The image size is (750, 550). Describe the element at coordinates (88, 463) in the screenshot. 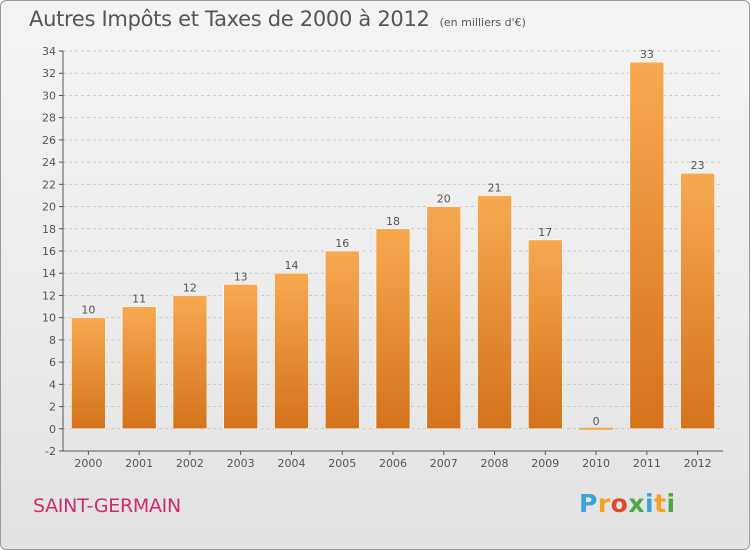

I see `x-tick-label-2000: 2000` at that location.